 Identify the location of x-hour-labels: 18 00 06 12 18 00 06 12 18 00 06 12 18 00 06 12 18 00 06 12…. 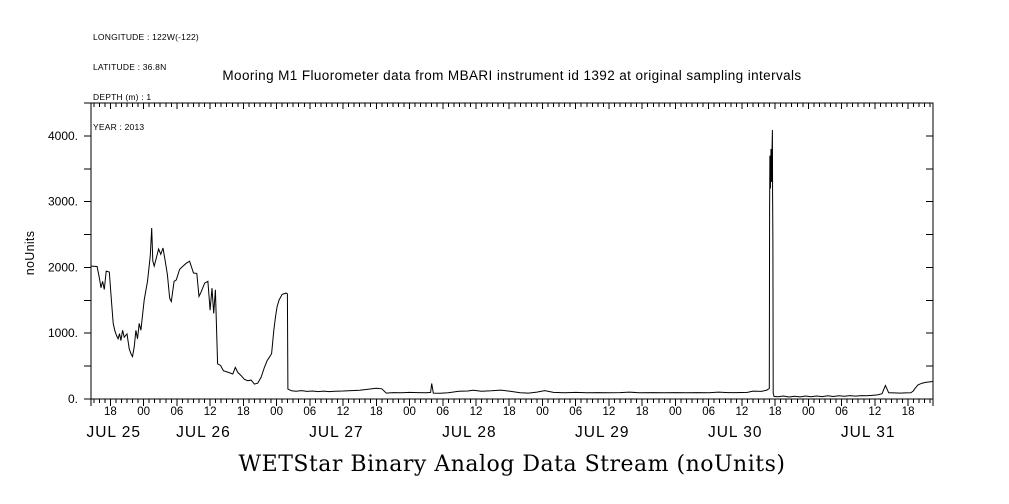
(509, 412).